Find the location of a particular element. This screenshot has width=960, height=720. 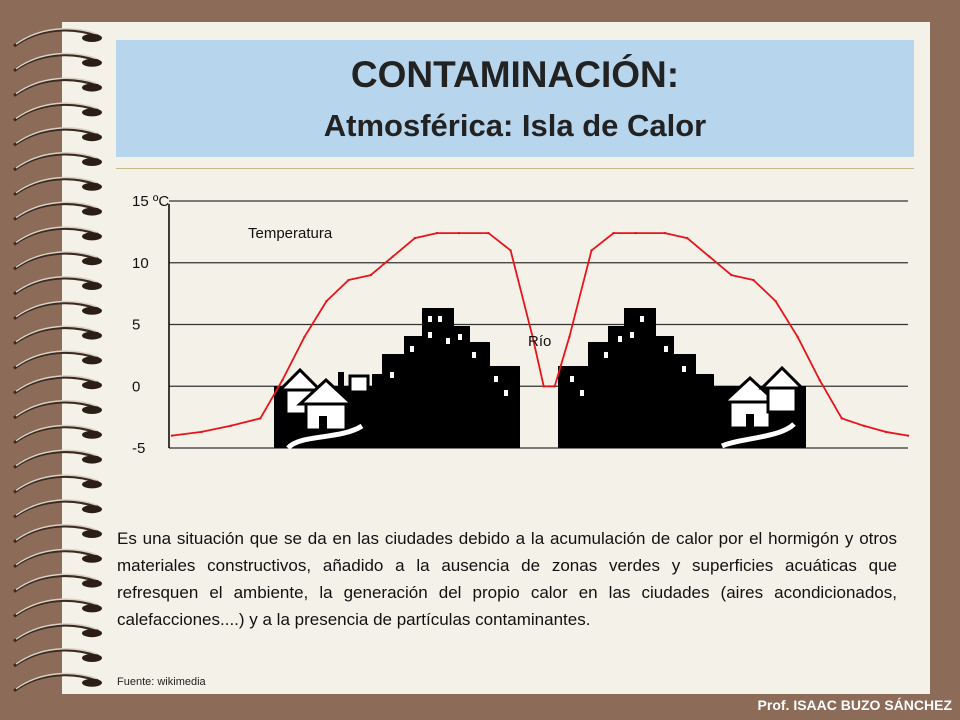

y-tick-label: -5 is located at coordinates (138, 448).